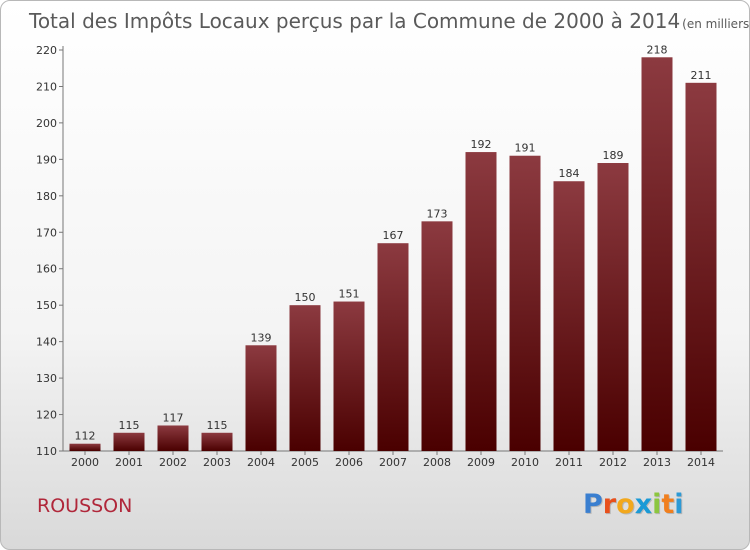  I want to click on y-tick-label: 220, so click(46, 50).